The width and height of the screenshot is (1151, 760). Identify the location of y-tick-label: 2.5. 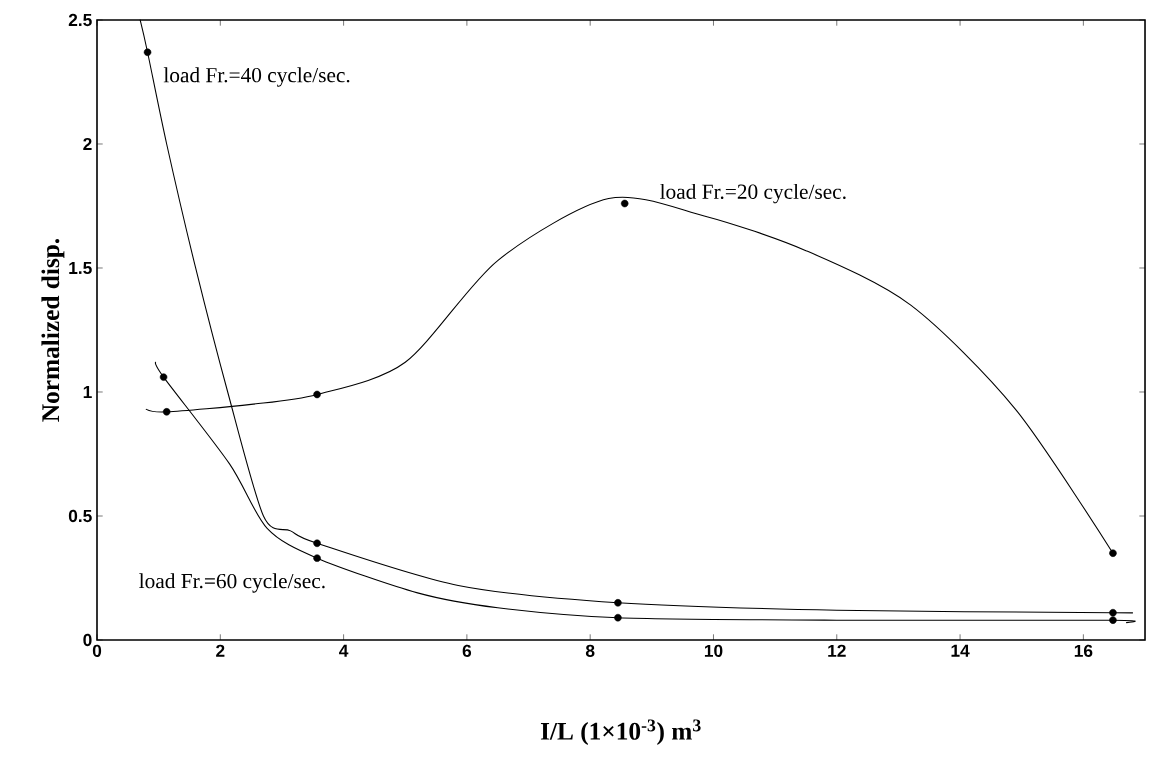
(80, 20).